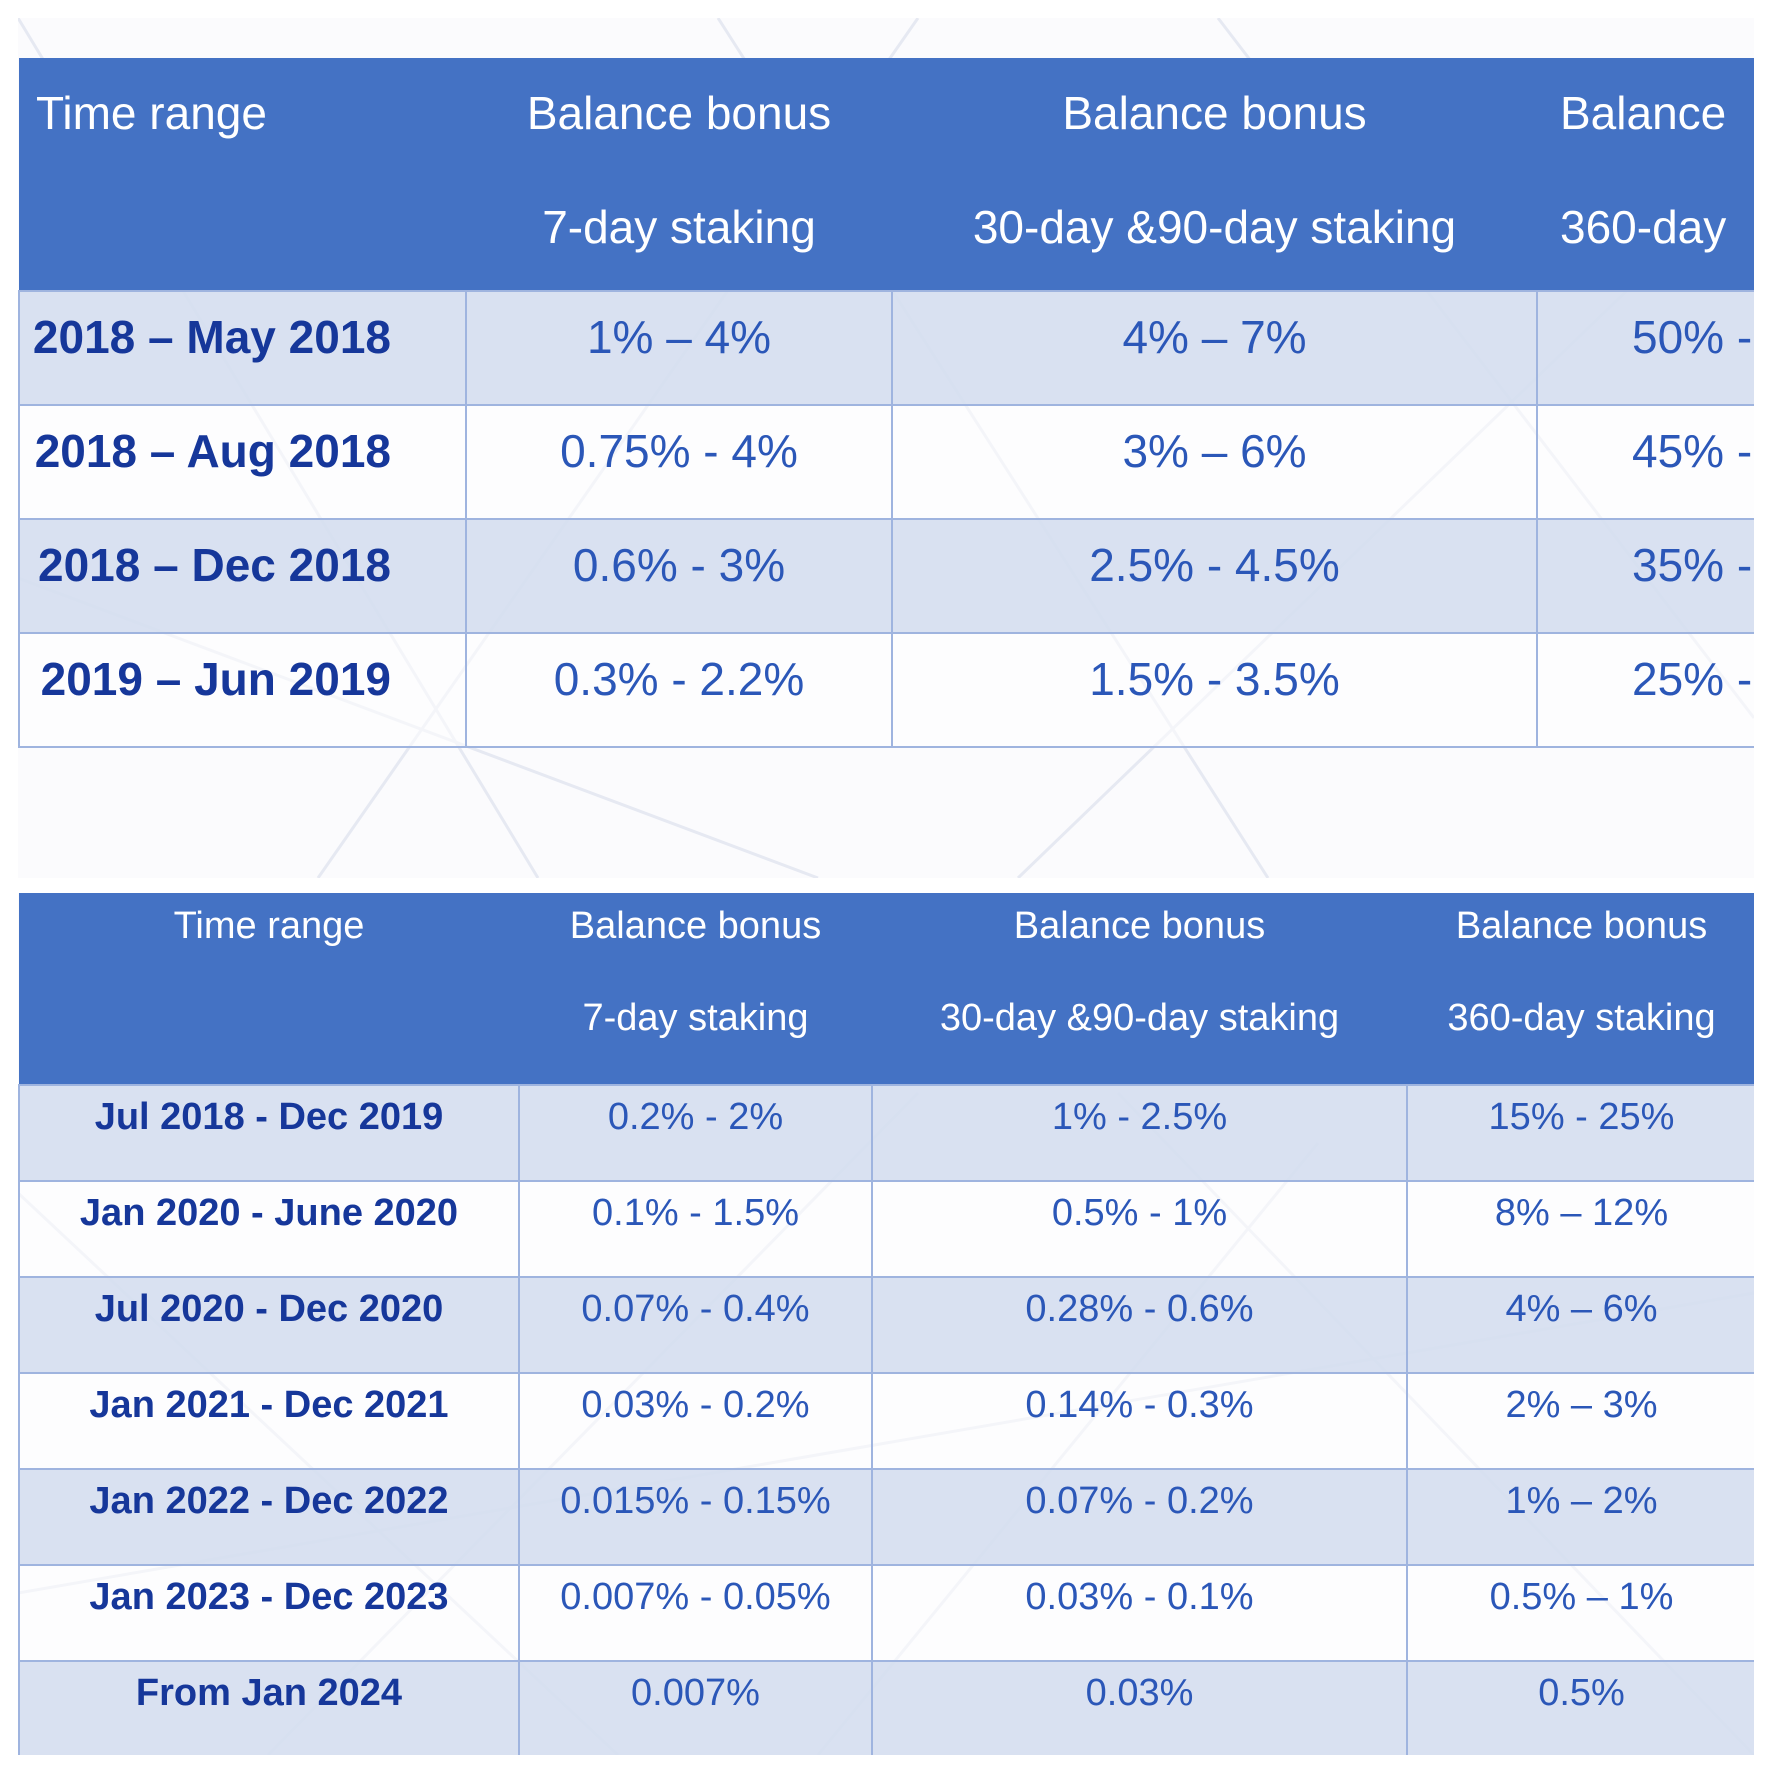  I want to click on bonus-7-day-cell: 0.75% - 4%, so click(679, 462).